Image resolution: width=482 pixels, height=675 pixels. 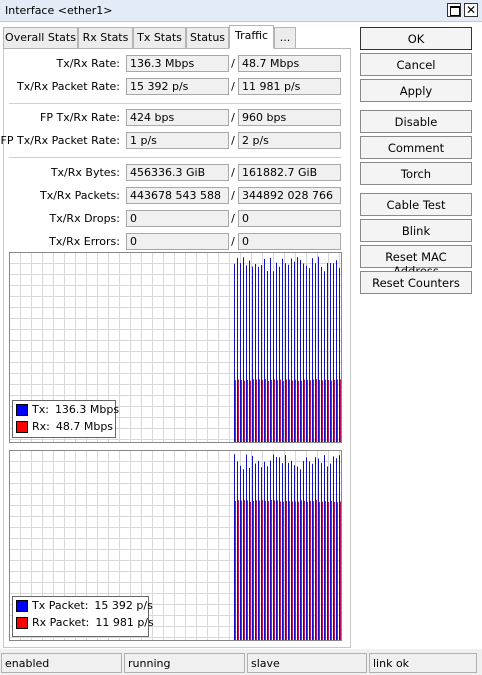 What do you see at coordinates (159, 38) in the screenshot?
I see `tab: Tx Stats` at bounding box center [159, 38].